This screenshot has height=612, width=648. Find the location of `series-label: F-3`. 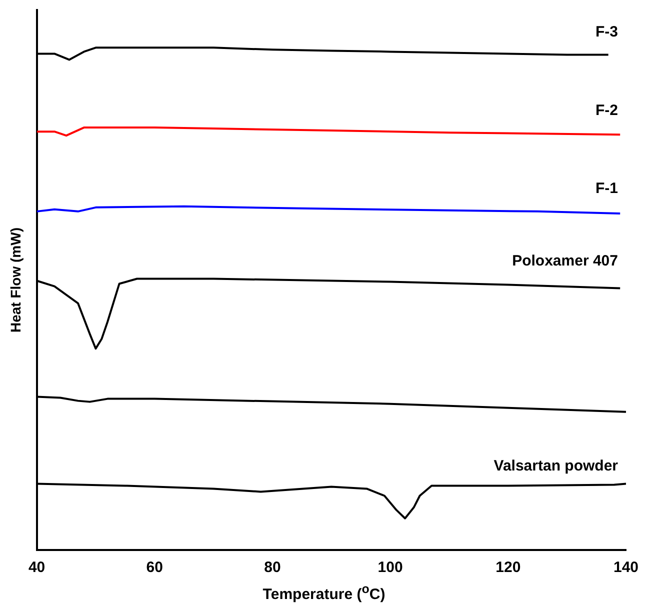

series-label: F-3 is located at coordinates (607, 31).